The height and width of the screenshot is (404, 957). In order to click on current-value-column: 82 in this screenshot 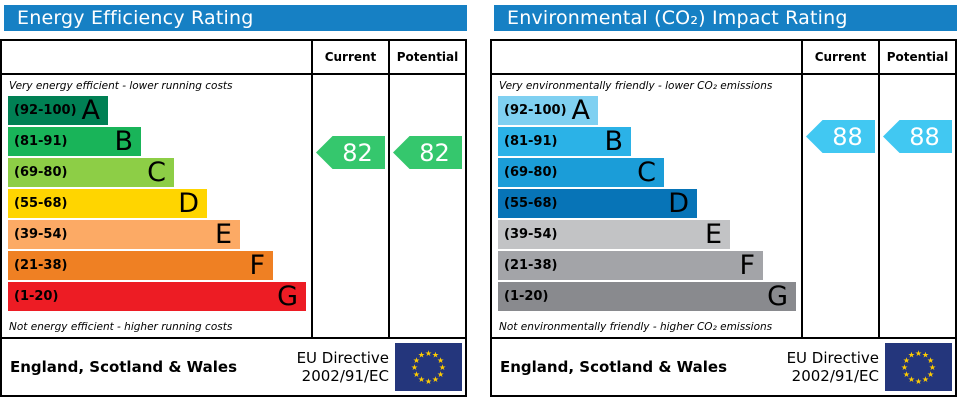, I will do `click(349, 206)`.